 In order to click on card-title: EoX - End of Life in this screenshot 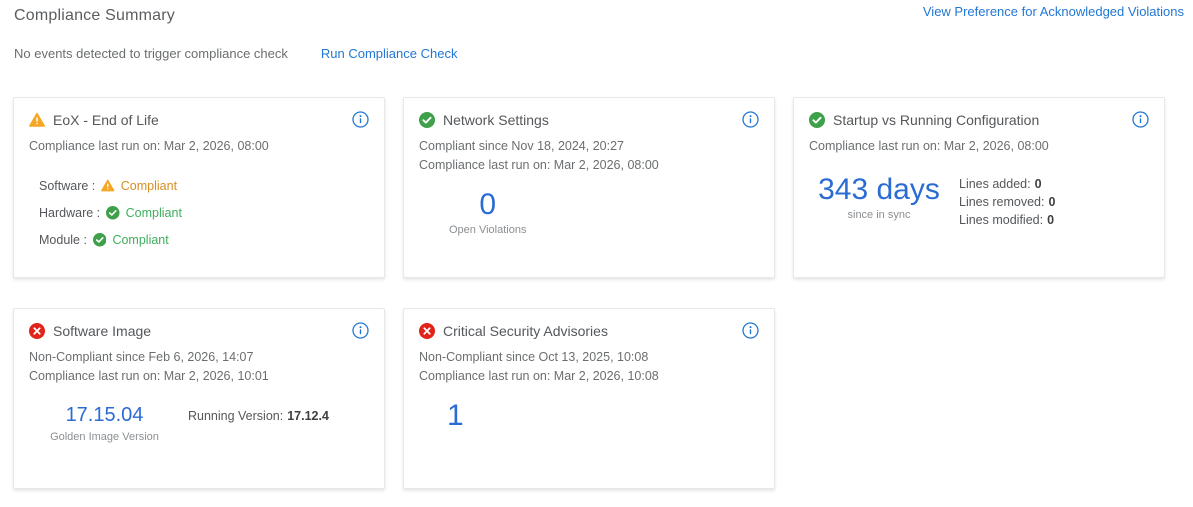, I will do `click(106, 119)`.